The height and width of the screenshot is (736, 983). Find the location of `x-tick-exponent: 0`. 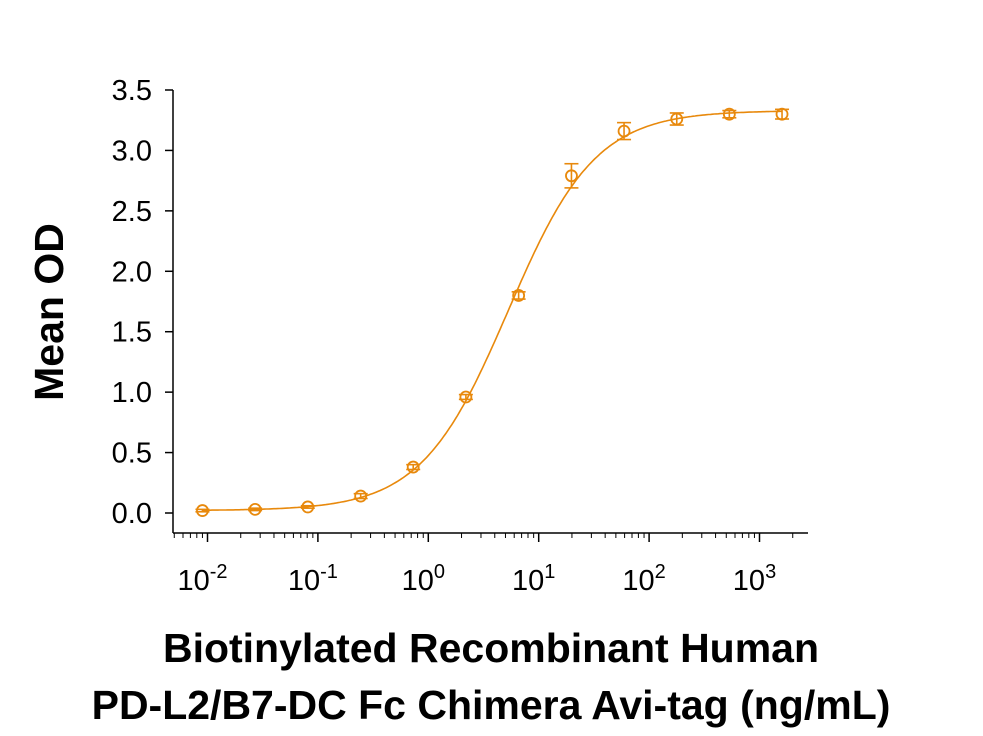

x-tick-exponent: 0 is located at coordinates (439, 572).